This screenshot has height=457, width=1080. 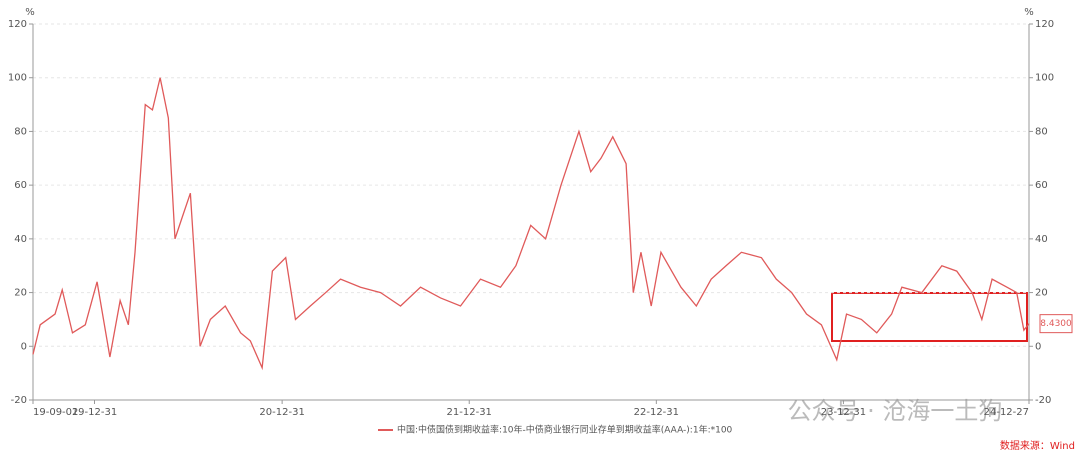 I want to click on source: 数据来源：Wind, so click(x=1037, y=445).